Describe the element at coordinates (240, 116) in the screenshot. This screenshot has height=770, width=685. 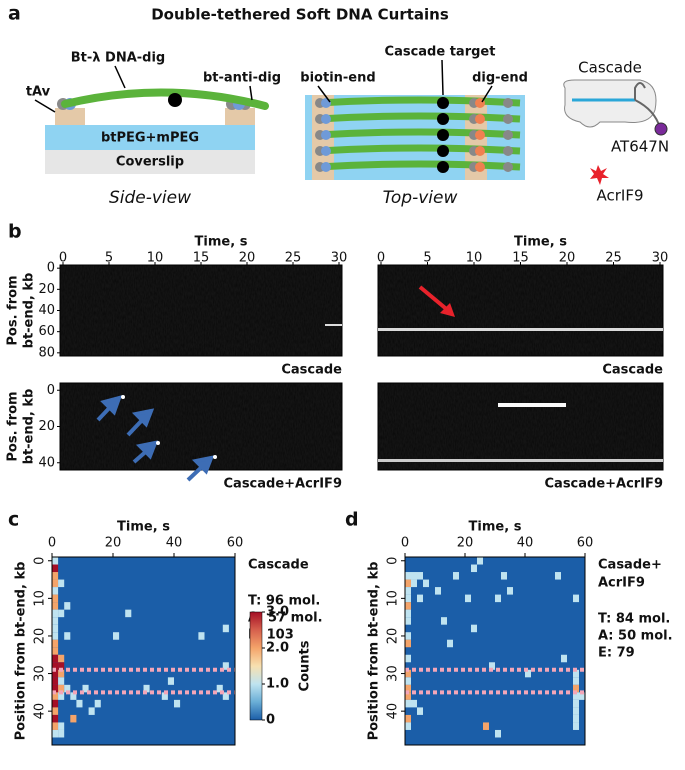
I see `anti-dig` at that location.